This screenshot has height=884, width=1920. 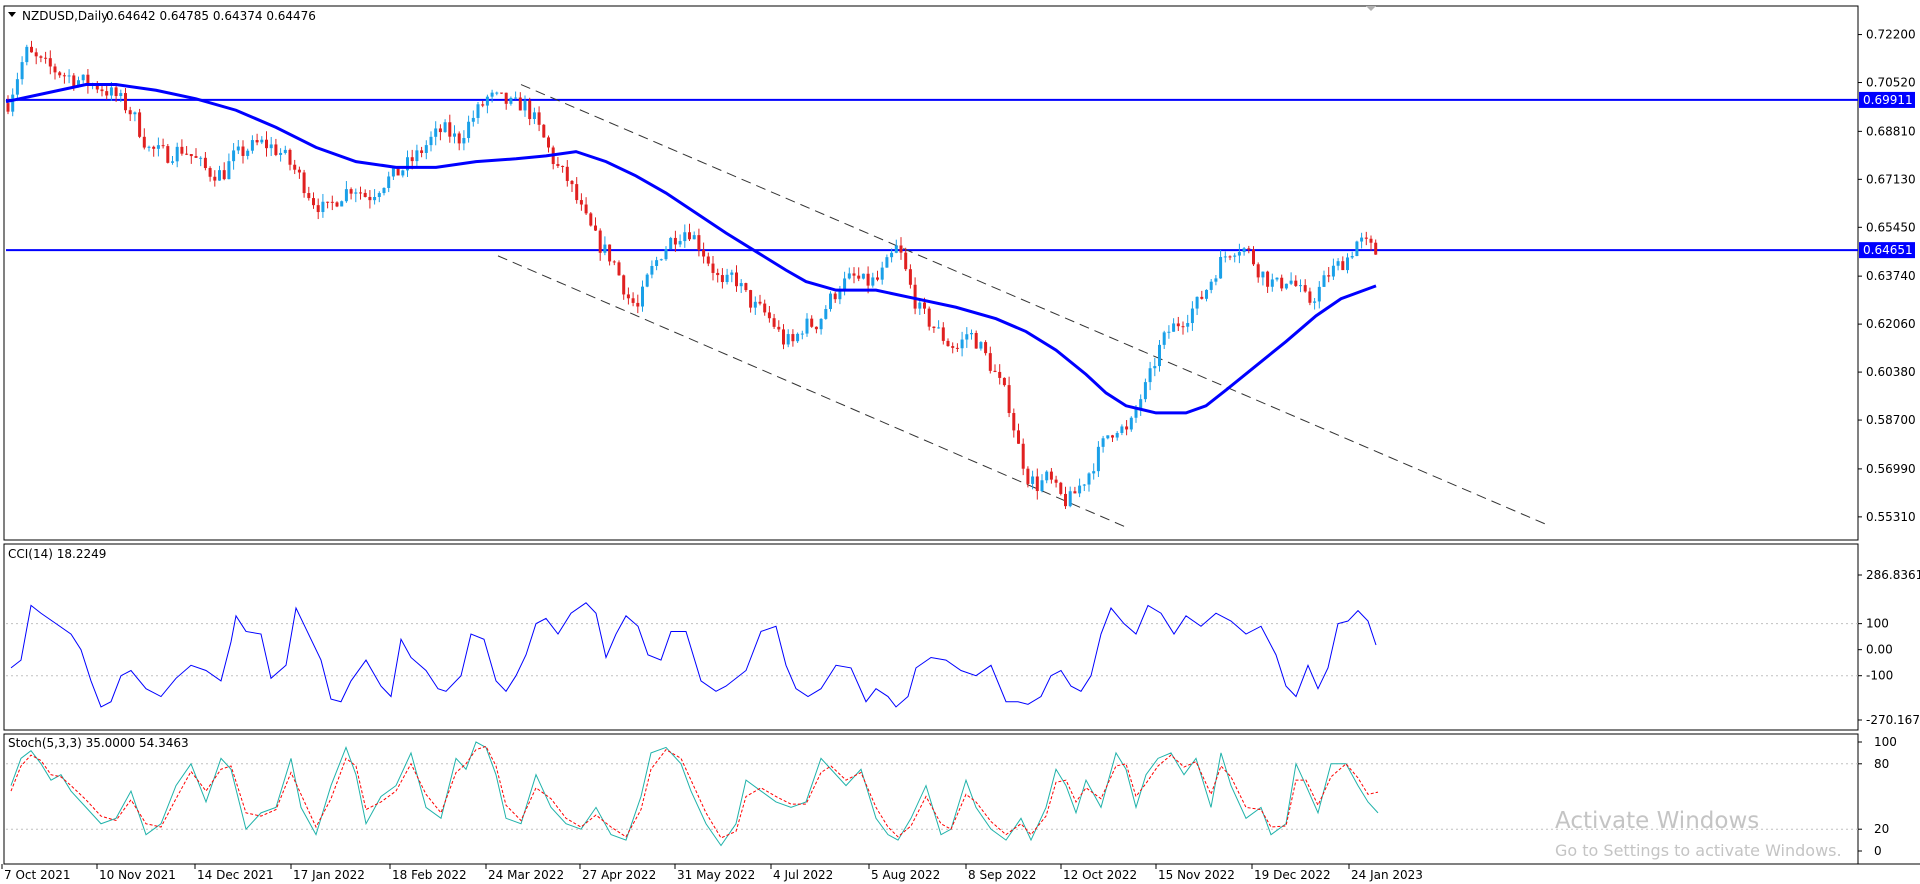 What do you see at coordinates (1196, 875) in the screenshot?
I see `time-tick-label: 15 Nov 2022` at bounding box center [1196, 875].